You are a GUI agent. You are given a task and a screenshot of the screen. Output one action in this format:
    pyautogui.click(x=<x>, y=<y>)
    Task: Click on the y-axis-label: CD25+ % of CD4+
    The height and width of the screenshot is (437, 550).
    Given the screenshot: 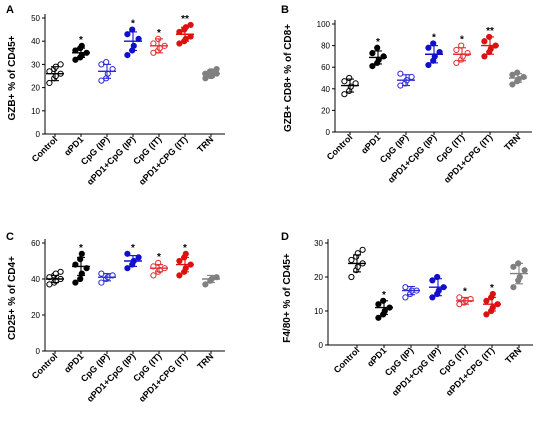 What is the action you would take?
    pyautogui.click(x=12, y=298)
    